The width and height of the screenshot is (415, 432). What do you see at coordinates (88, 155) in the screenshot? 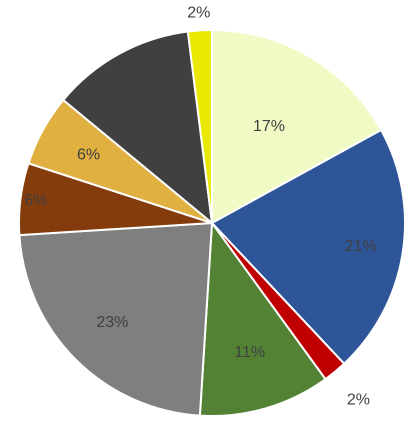
I see `data-label-slice-7: 6%` at bounding box center [88, 155].